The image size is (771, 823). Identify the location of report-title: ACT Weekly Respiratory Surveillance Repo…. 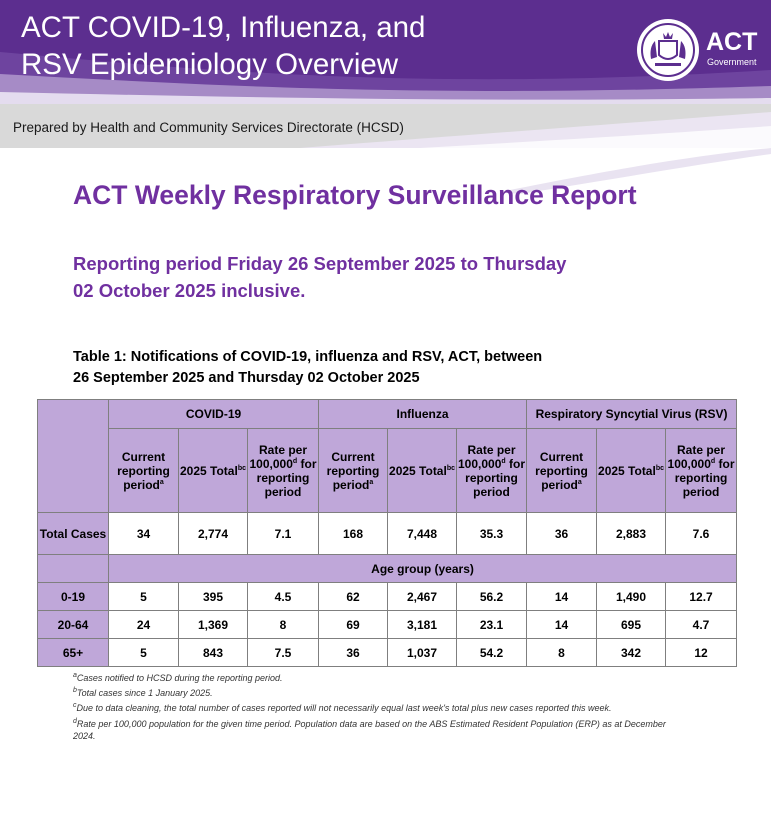
(355, 195).